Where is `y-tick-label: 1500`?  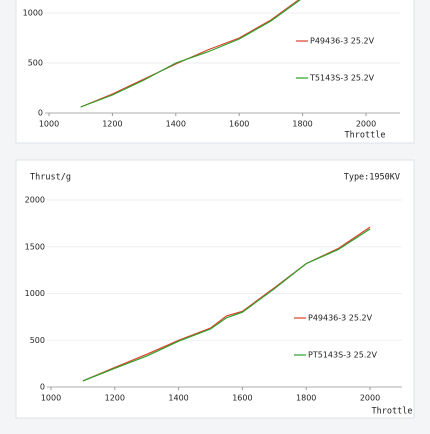
y-tick-label: 1500 is located at coordinates (35, 246).